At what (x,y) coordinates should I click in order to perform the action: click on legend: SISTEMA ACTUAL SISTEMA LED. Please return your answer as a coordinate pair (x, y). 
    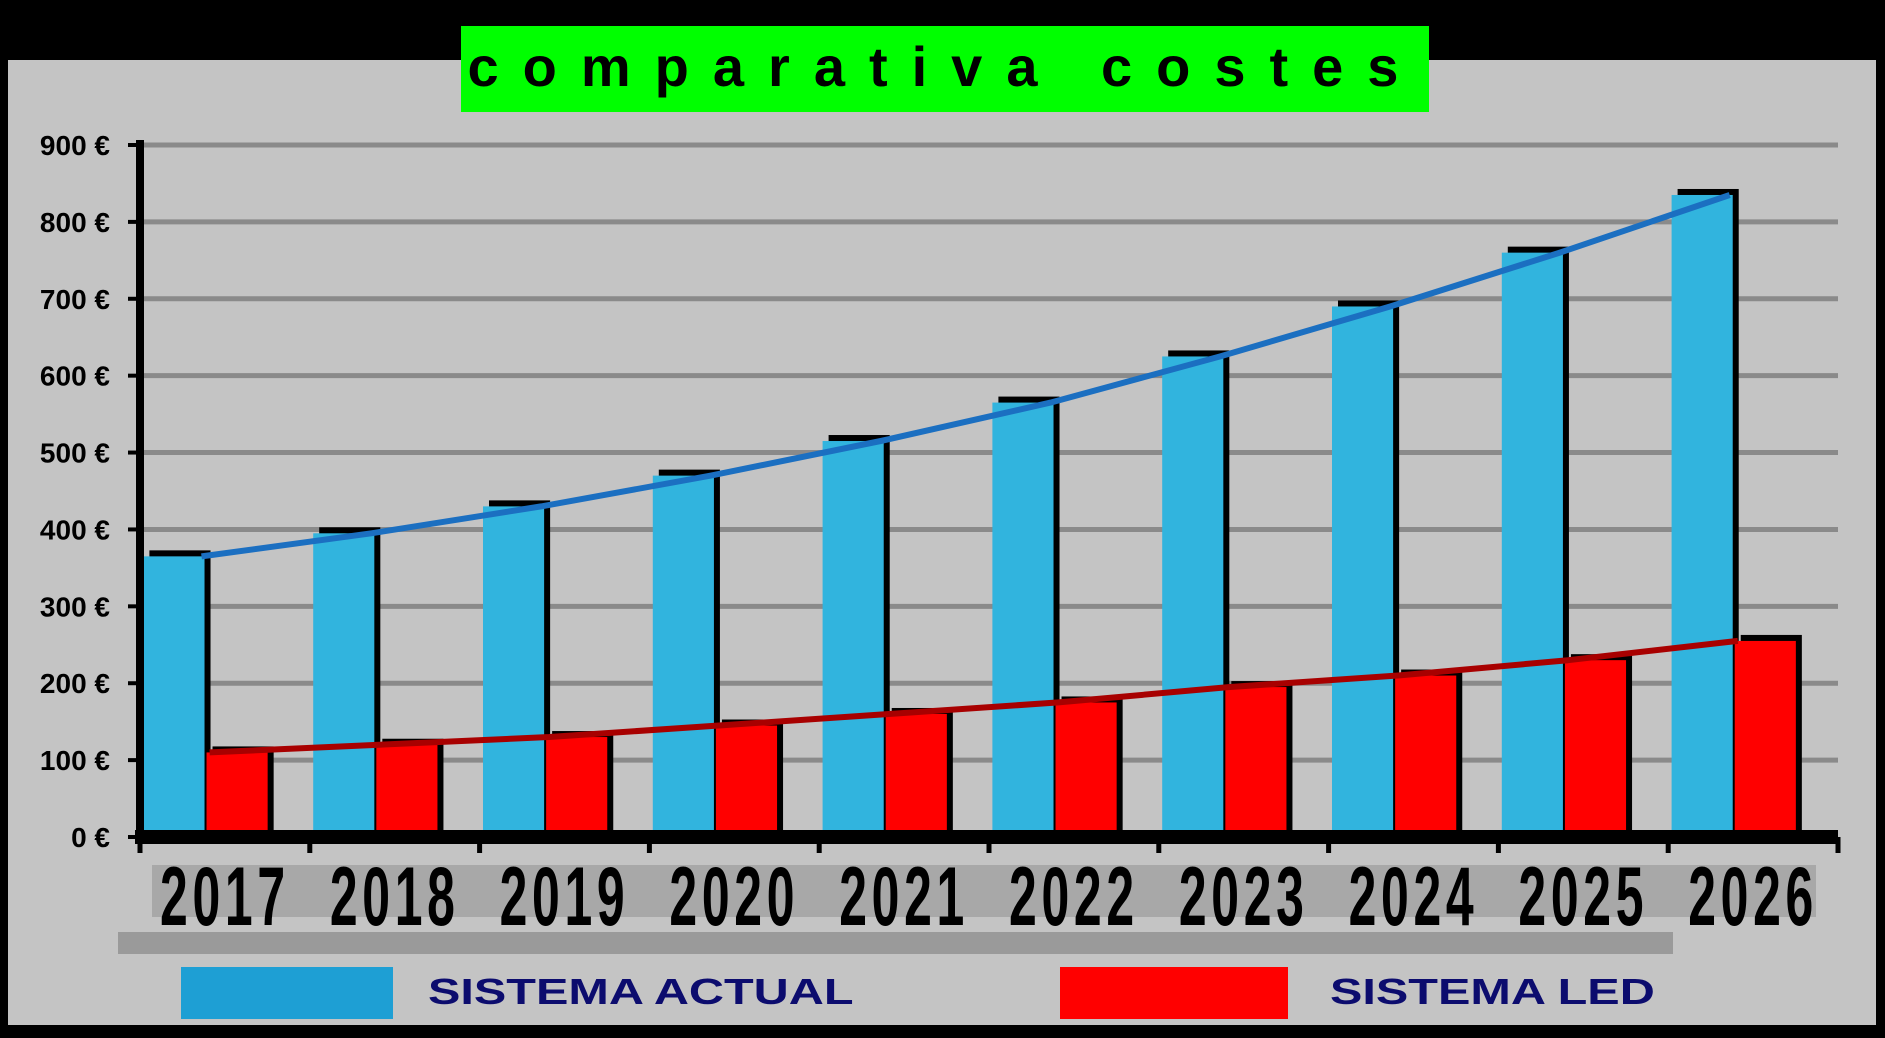
    Looking at the image, I should click on (918, 993).